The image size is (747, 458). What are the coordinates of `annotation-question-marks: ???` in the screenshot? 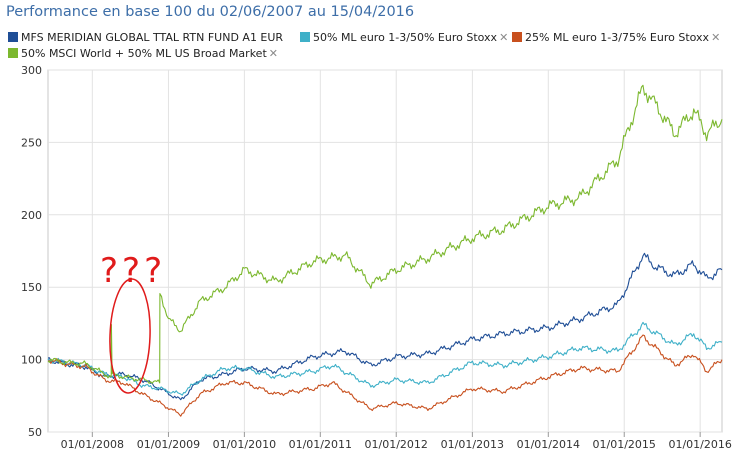 It's located at (133, 271).